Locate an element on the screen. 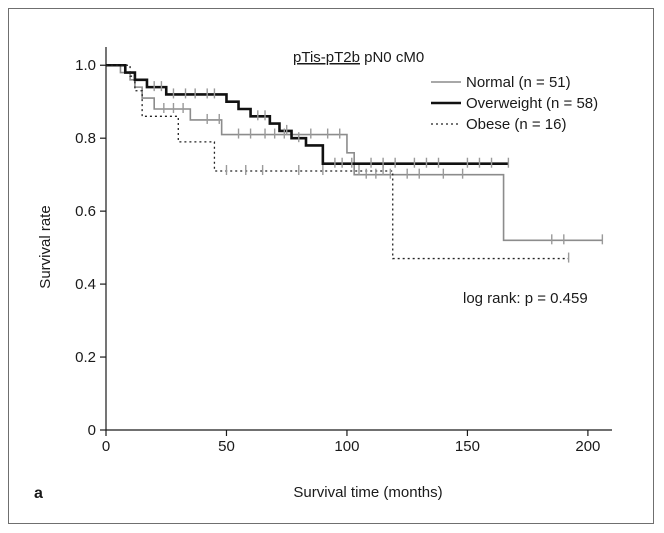  y-axis-title: Survival rate is located at coordinates (45, 246).